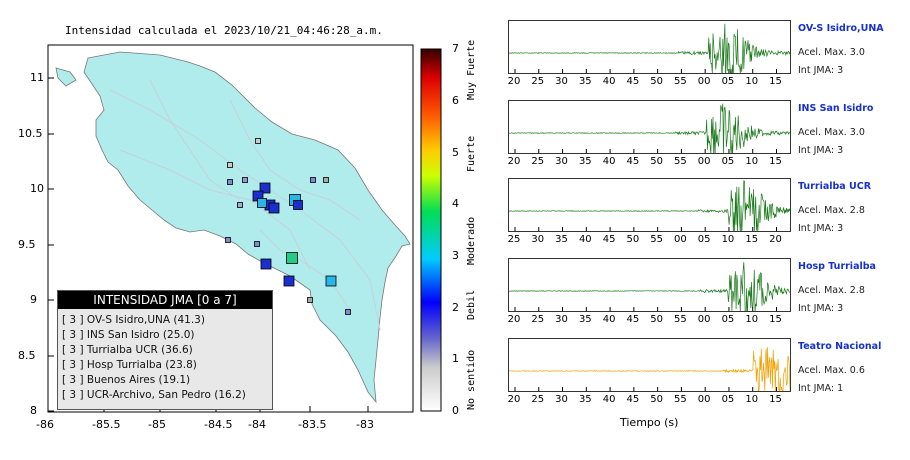 Image resolution: width=910 pixels, height=460 pixels. I want to click on map-x-tick-label: -86, so click(45, 424).